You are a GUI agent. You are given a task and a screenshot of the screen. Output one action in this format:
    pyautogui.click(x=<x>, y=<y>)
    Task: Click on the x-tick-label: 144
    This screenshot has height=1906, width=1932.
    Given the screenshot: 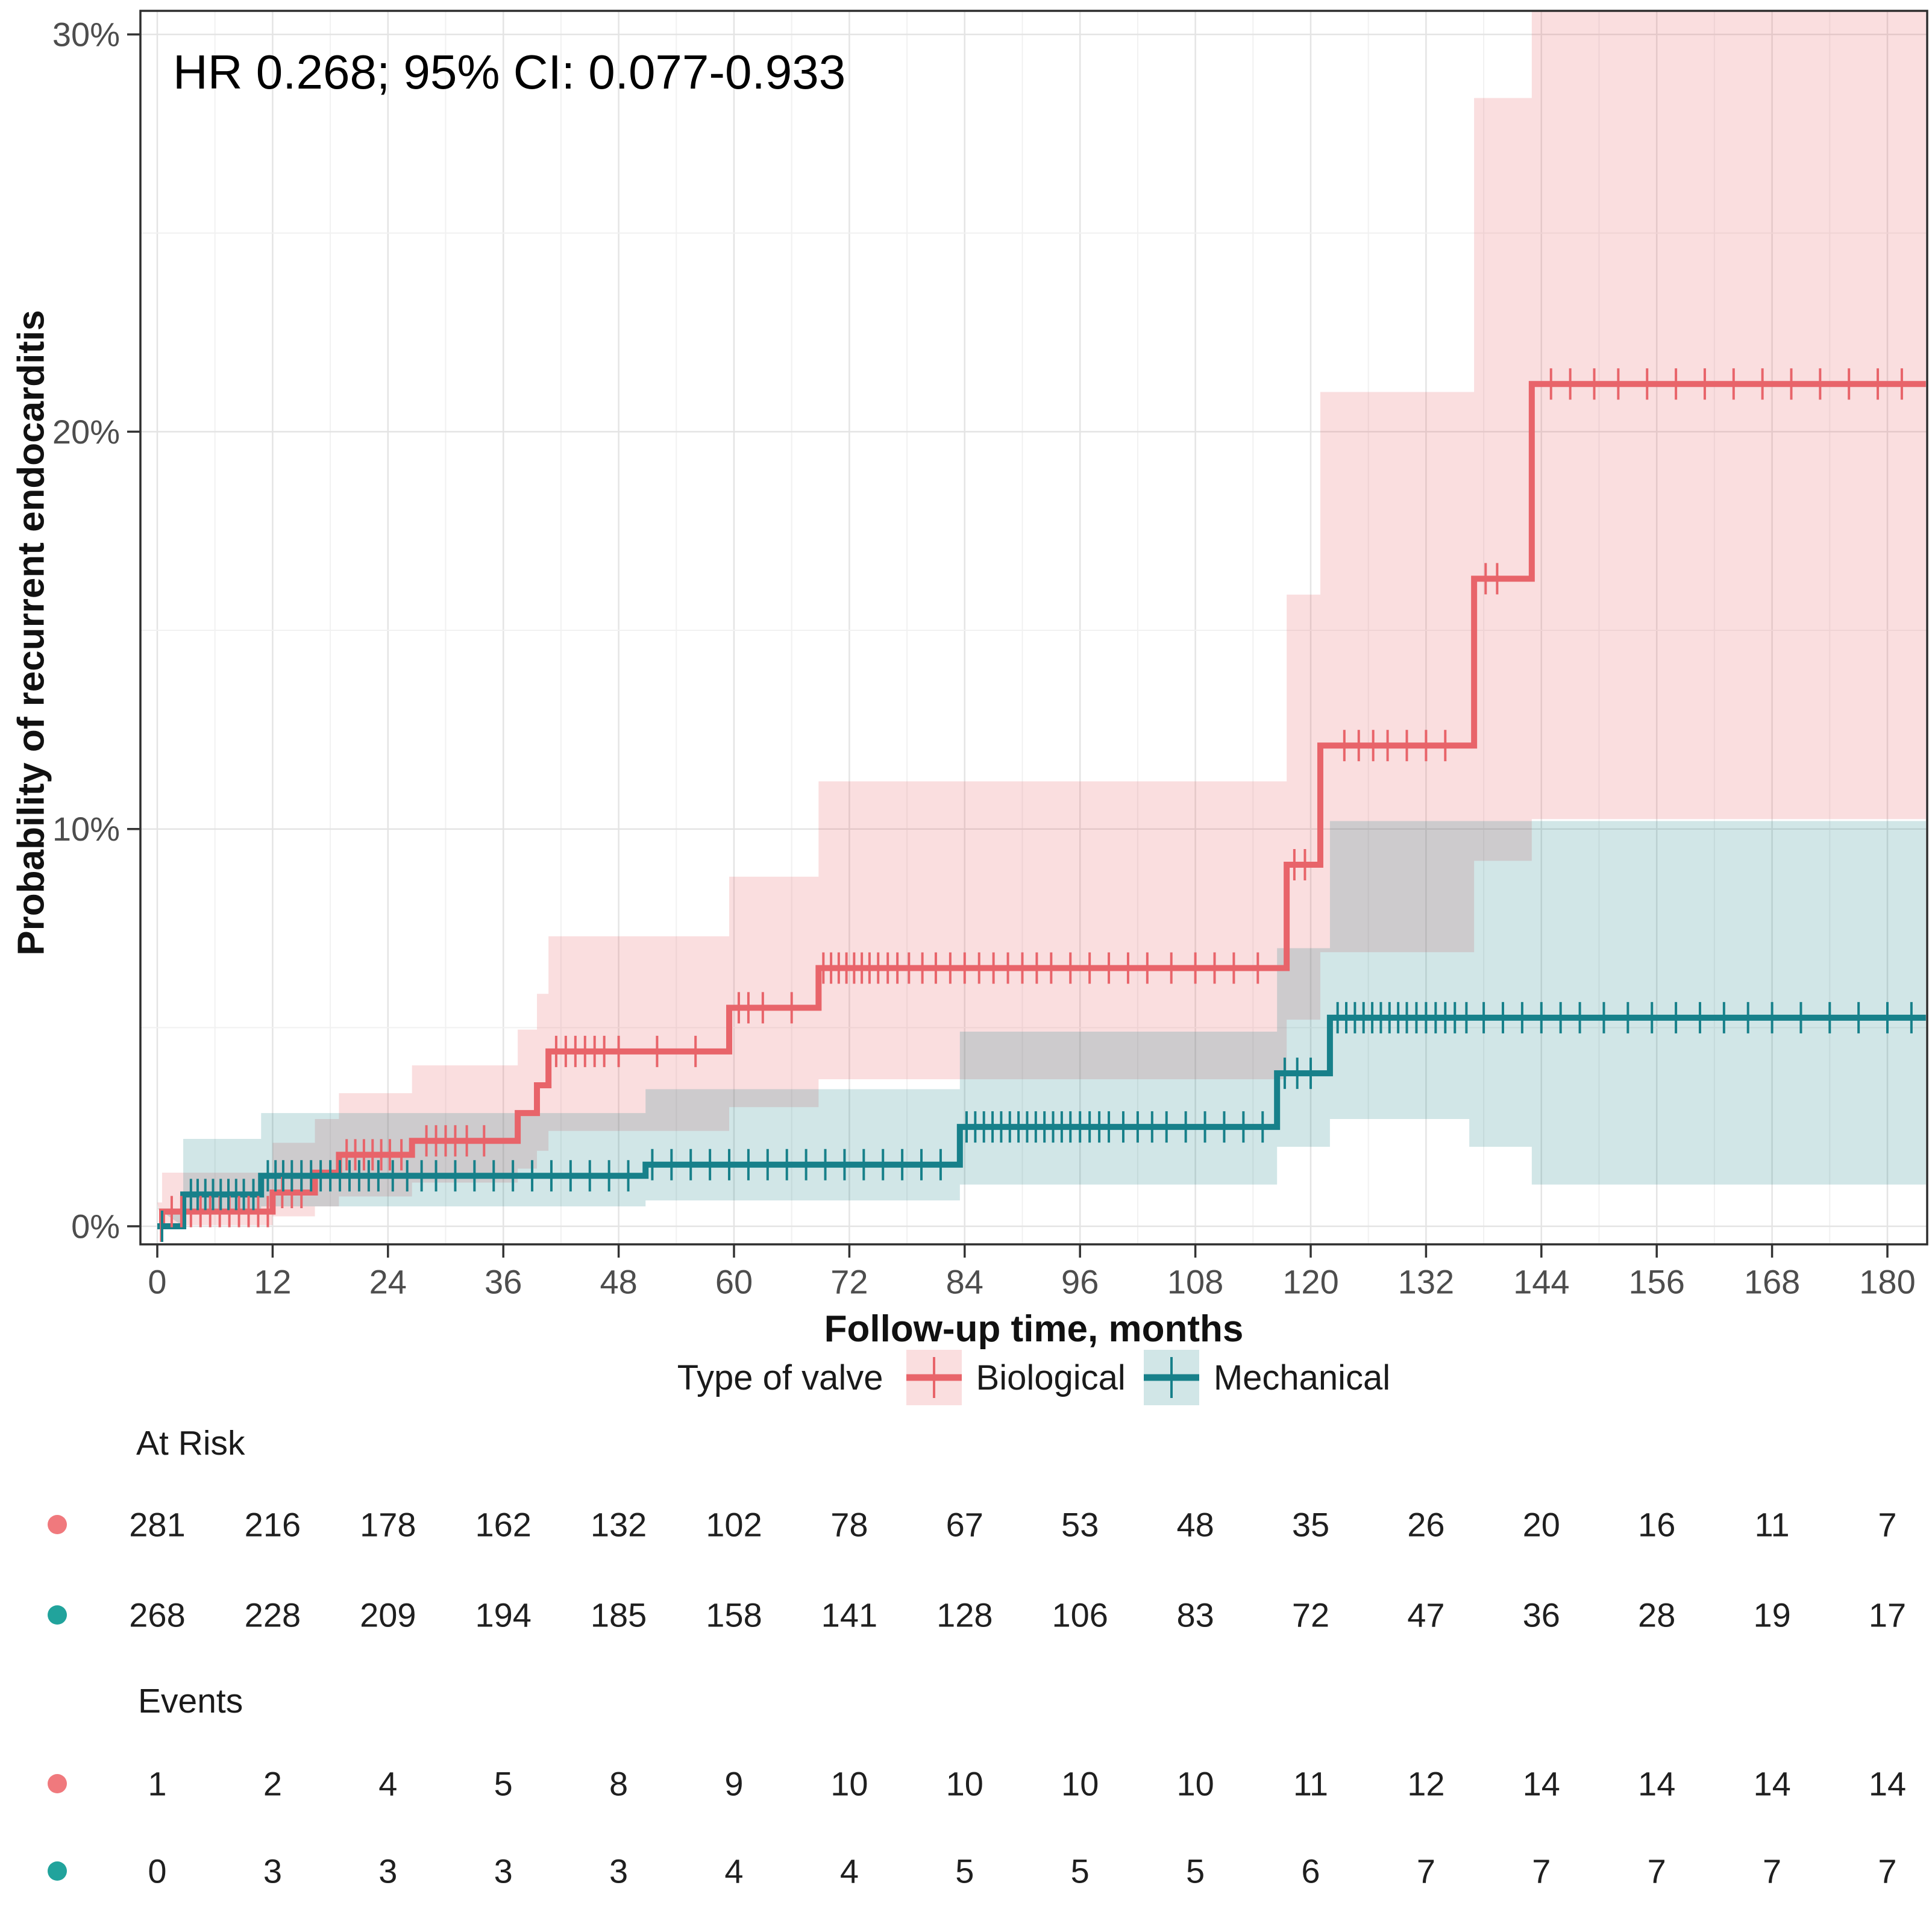 What is the action you would take?
    pyautogui.click(x=1541, y=1282)
    